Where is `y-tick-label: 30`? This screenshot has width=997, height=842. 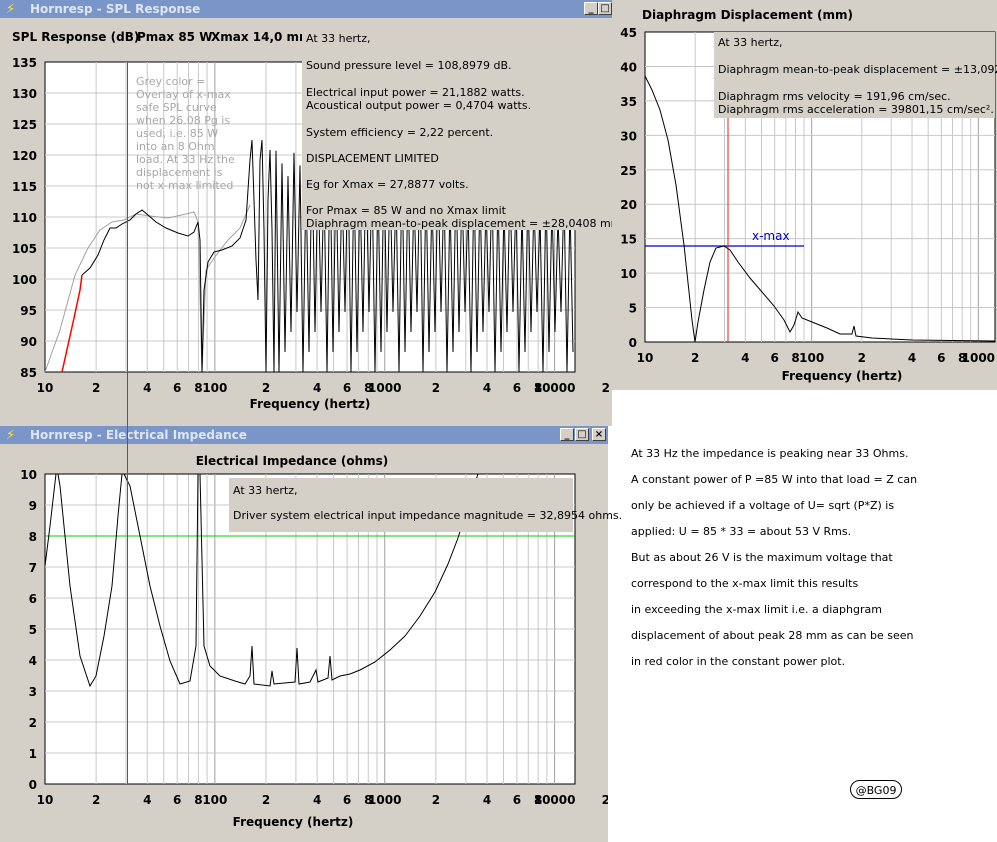 y-tick-label: 30 is located at coordinates (628, 136).